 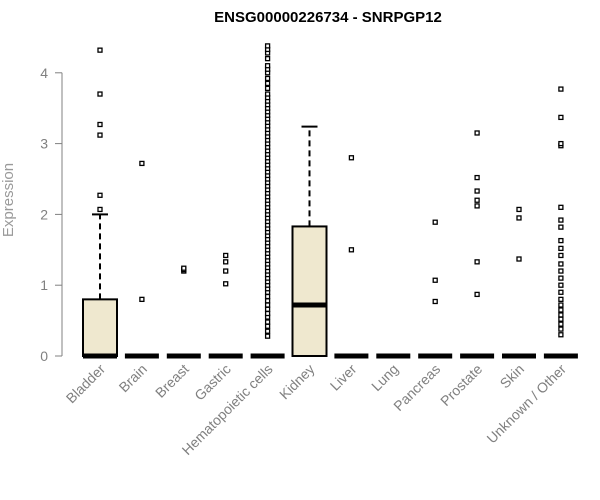 What do you see at coordinates (51, 214) in the screenshot?
I see `y-axis: 0 1 2 3 4` at bounding box center [51, 214].